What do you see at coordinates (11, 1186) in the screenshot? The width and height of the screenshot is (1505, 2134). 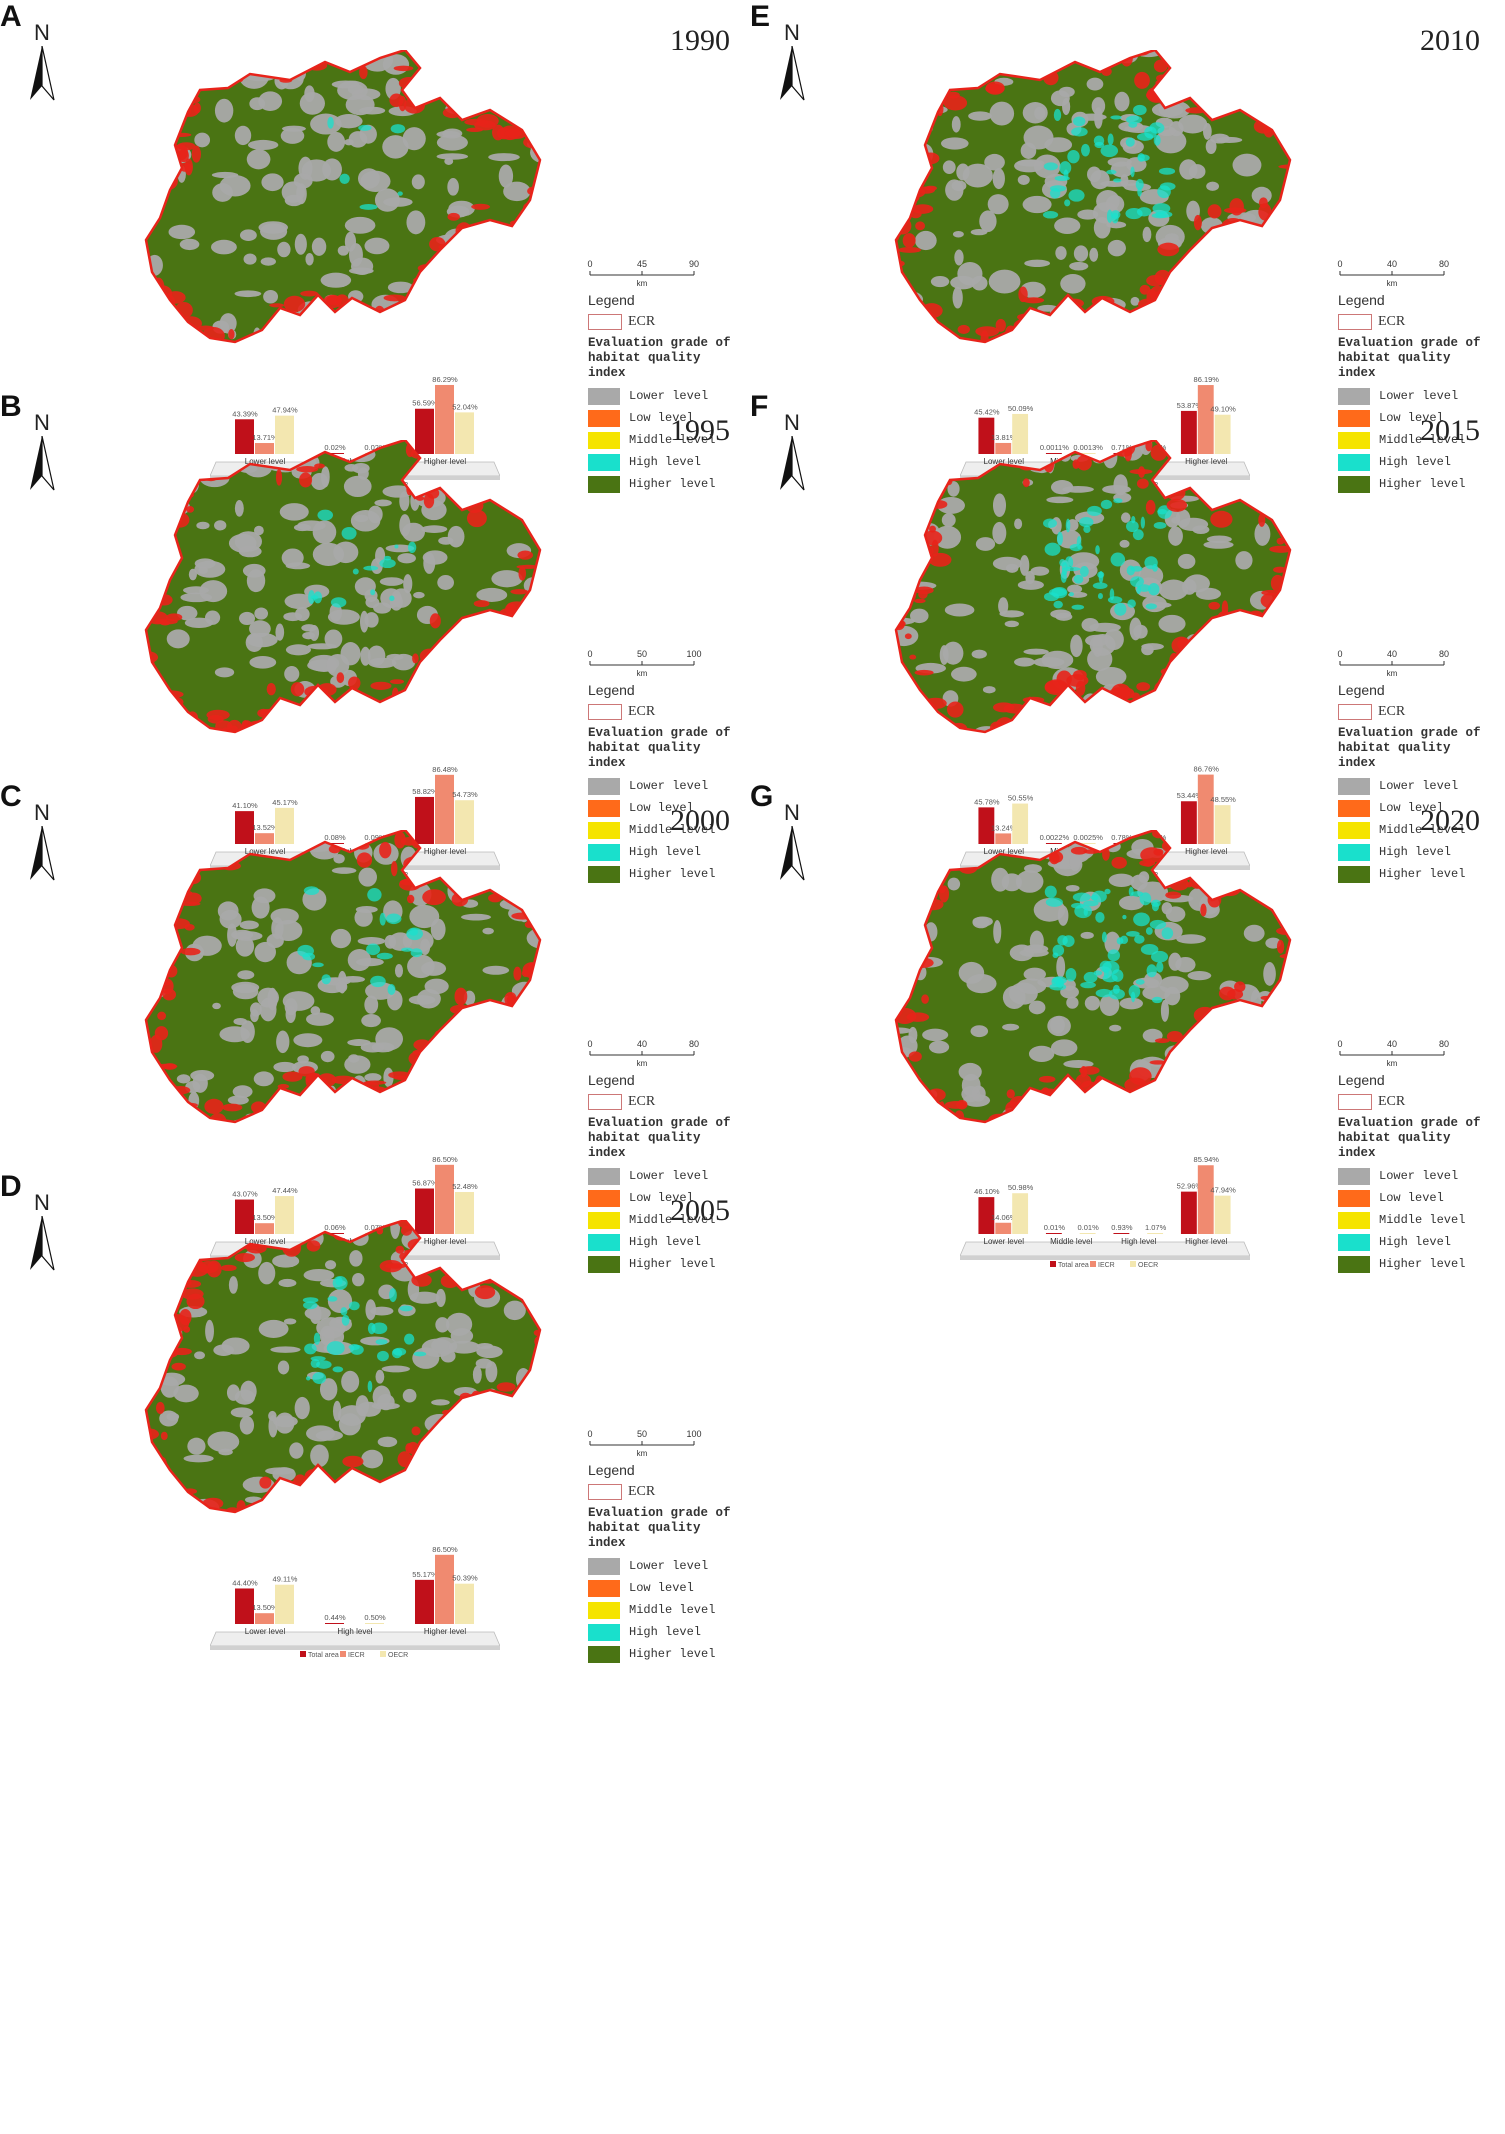 I see `panel-label: D` at bounding box center [11, 1186].